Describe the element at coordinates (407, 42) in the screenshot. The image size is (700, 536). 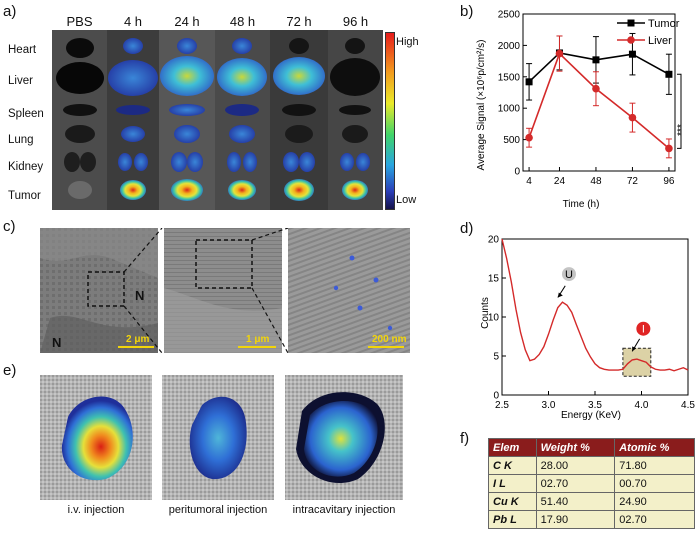
I see `colorbar-high-label: High` at that location.